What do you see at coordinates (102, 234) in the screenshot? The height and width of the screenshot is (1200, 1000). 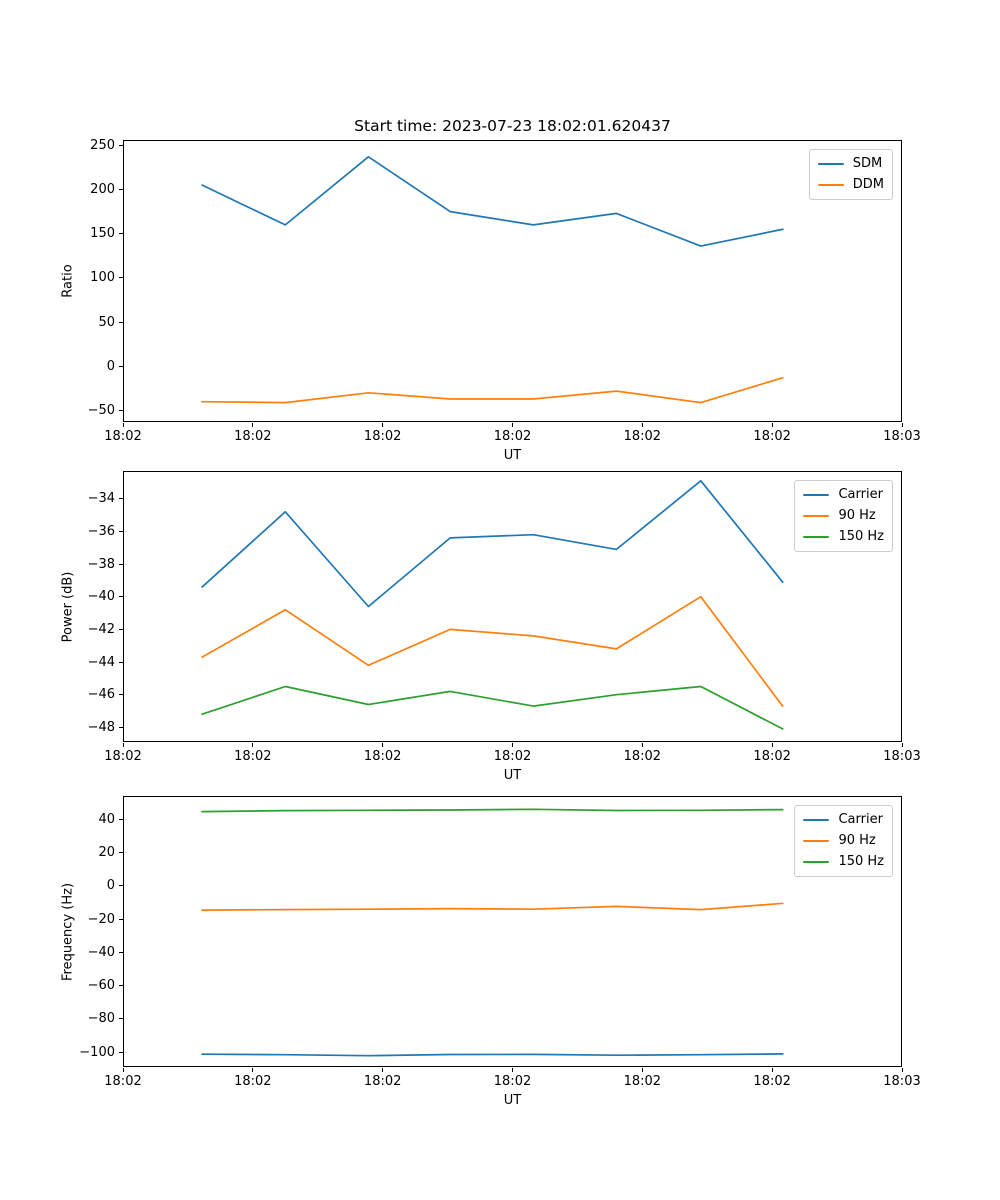 I see `plot1-y-tick-label: 150` at bounding box center [102, 234].